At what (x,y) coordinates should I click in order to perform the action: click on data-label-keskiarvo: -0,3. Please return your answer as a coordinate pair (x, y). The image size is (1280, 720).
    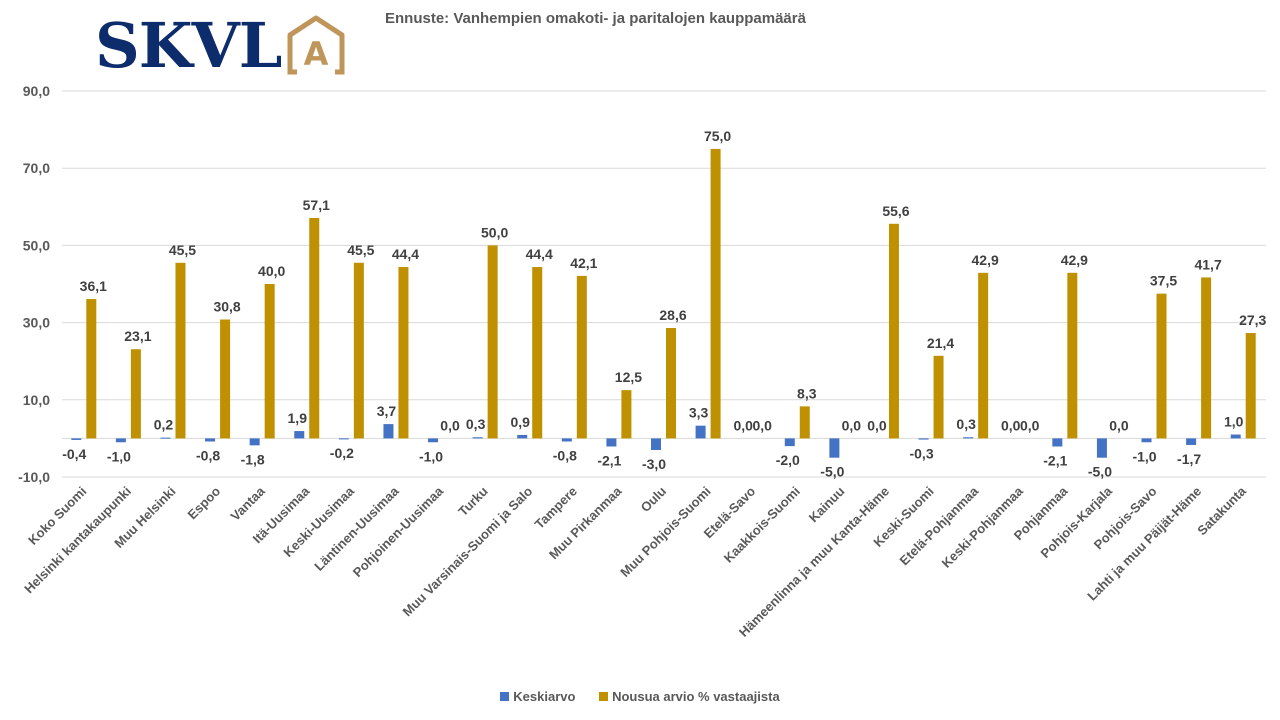
    Looking at the image, I should click on (921, 454).